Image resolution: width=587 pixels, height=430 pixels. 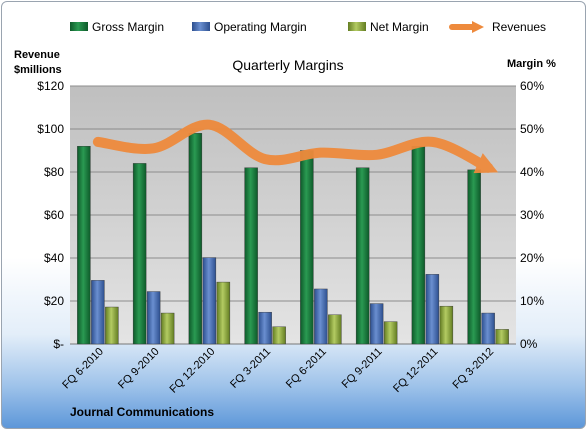 What do you see at coordinates (128, 27) in the screenshot?
I see `legend-label-gross-margin: Gross Margin` at bounding box center [128, 27].